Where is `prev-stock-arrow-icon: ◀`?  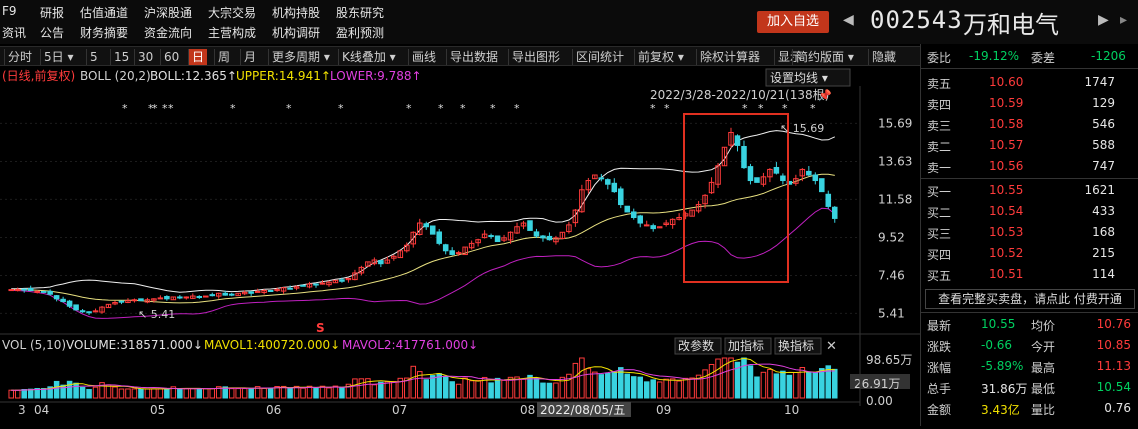
prev-stock-arrow-icon: ◀ is located at coordinates (848, 20).